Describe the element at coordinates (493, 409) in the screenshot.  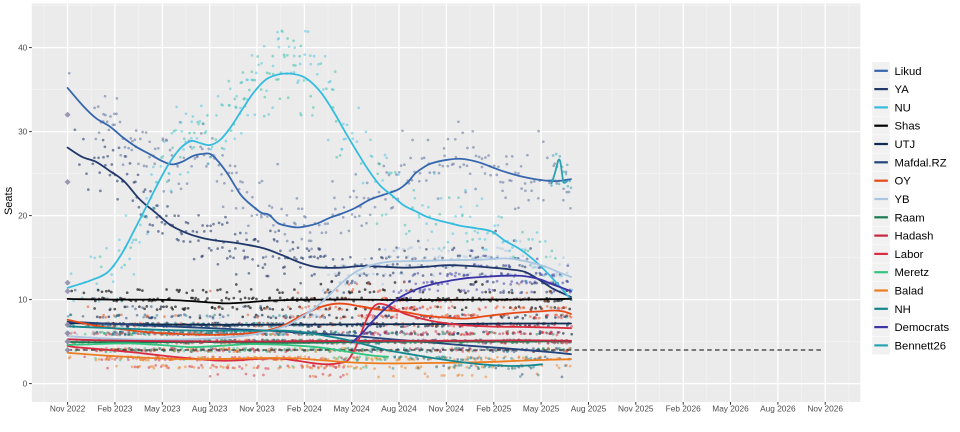
I see `svg-text: Feb 2025` at that location.